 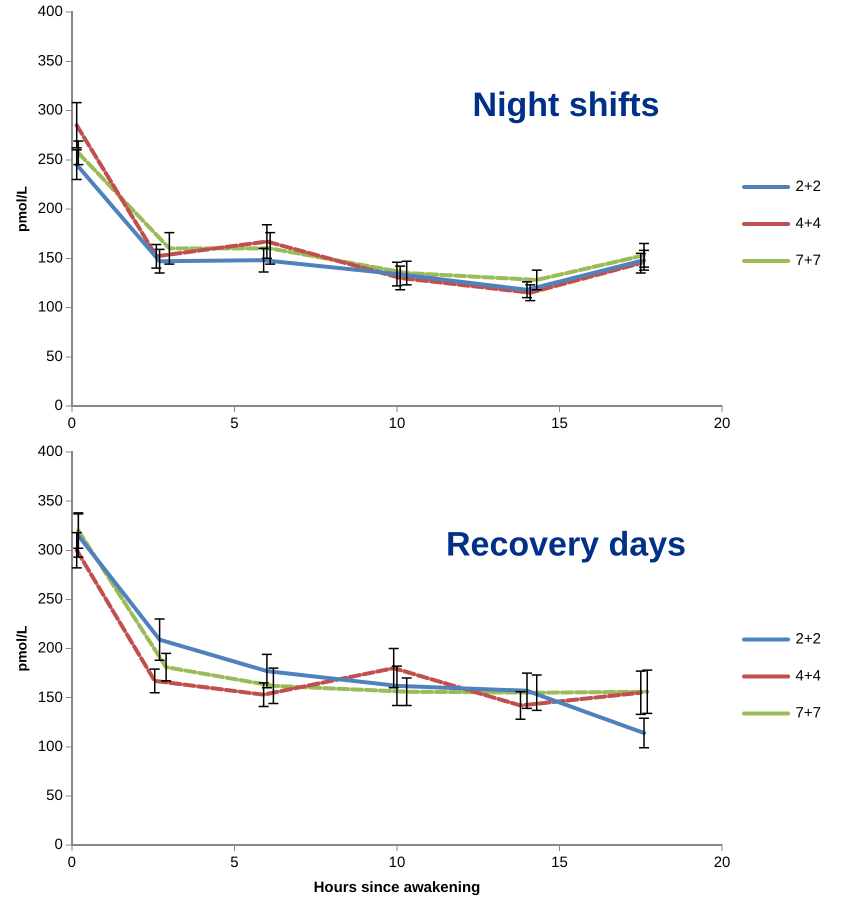 What do you see at coordinates (566, 545) in the screenshot?
I see `text: Recovery days` at bounding box center [566, 545].